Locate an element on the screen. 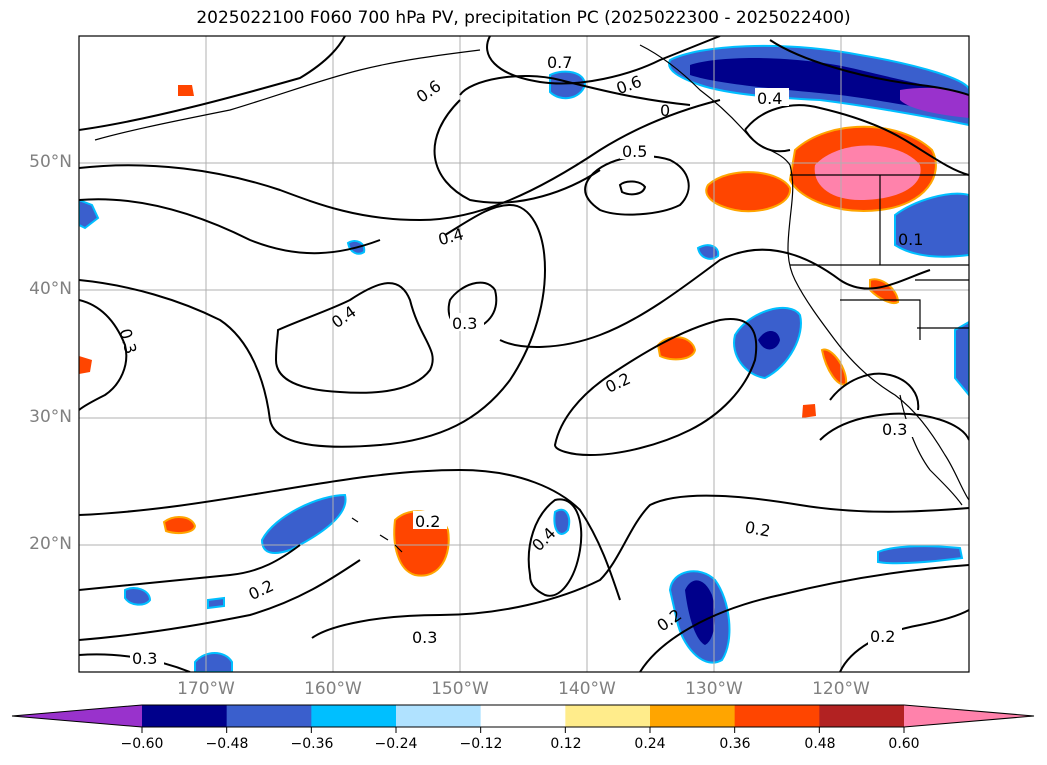 This screenshot has height=765, width=1047. colorbar-tick-label: −0.48 is located at coordinates (227, 744).